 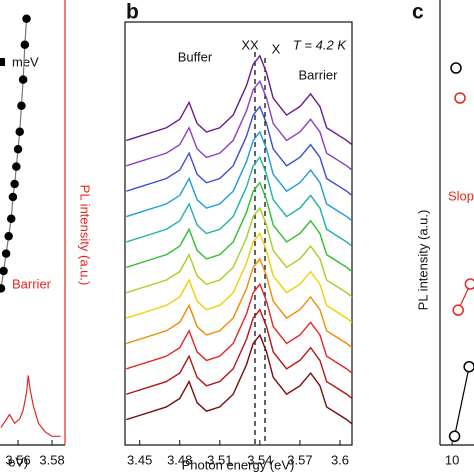 I want to click on x-tick-label: 3.54, so click(x=259, y=459).